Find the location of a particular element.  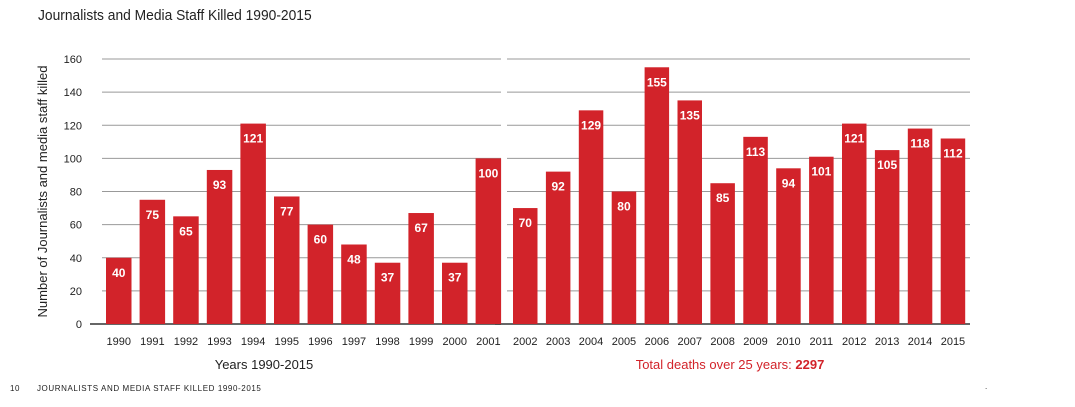

y-tick-label: 140 is located at coordinates (73, 93).